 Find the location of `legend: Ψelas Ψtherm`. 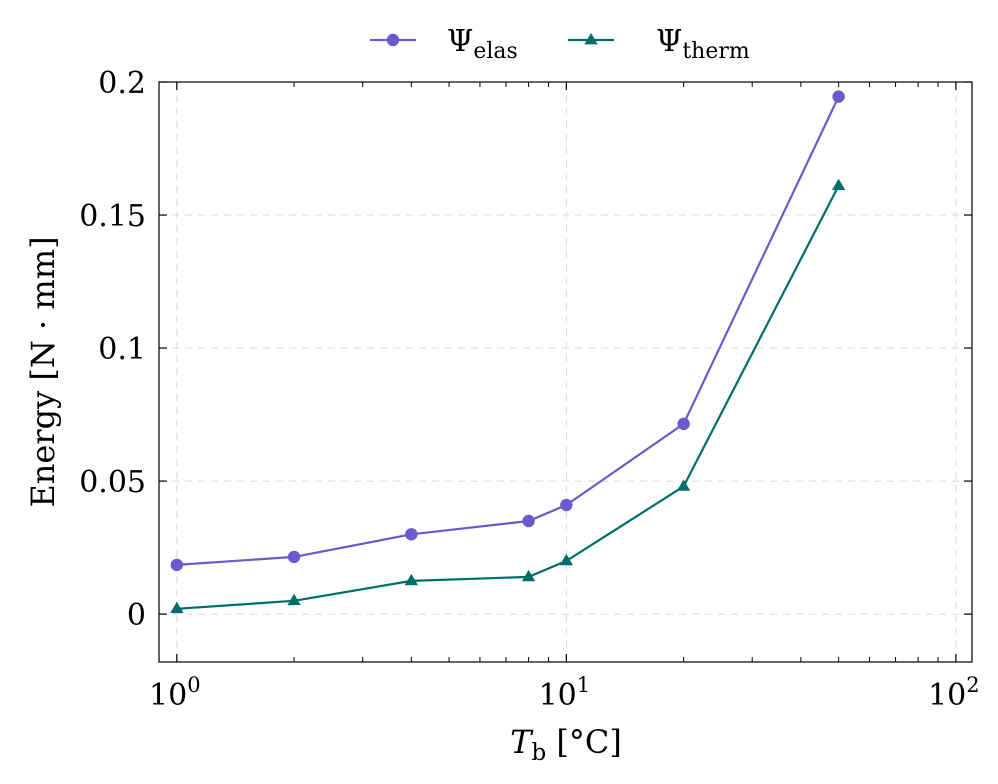

legend: Ψelas Ψtherm is located at coordinates (560, 44).